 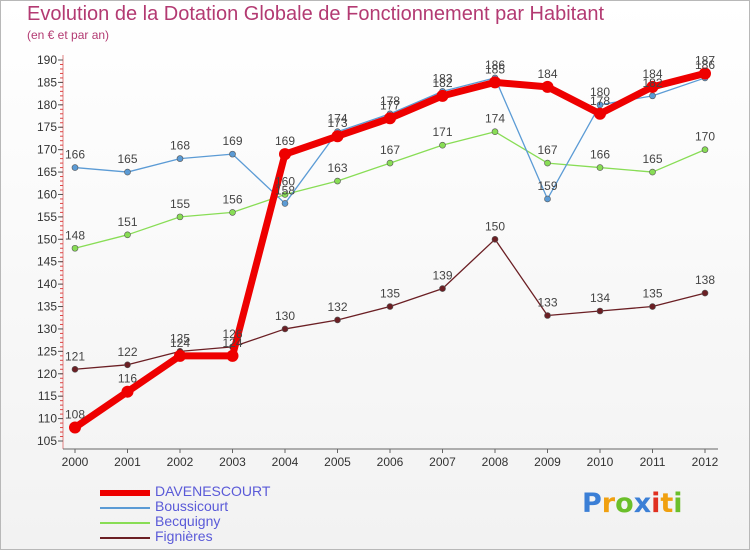 I want to click on y-tick-label: 145, so click(x=47, y=262).